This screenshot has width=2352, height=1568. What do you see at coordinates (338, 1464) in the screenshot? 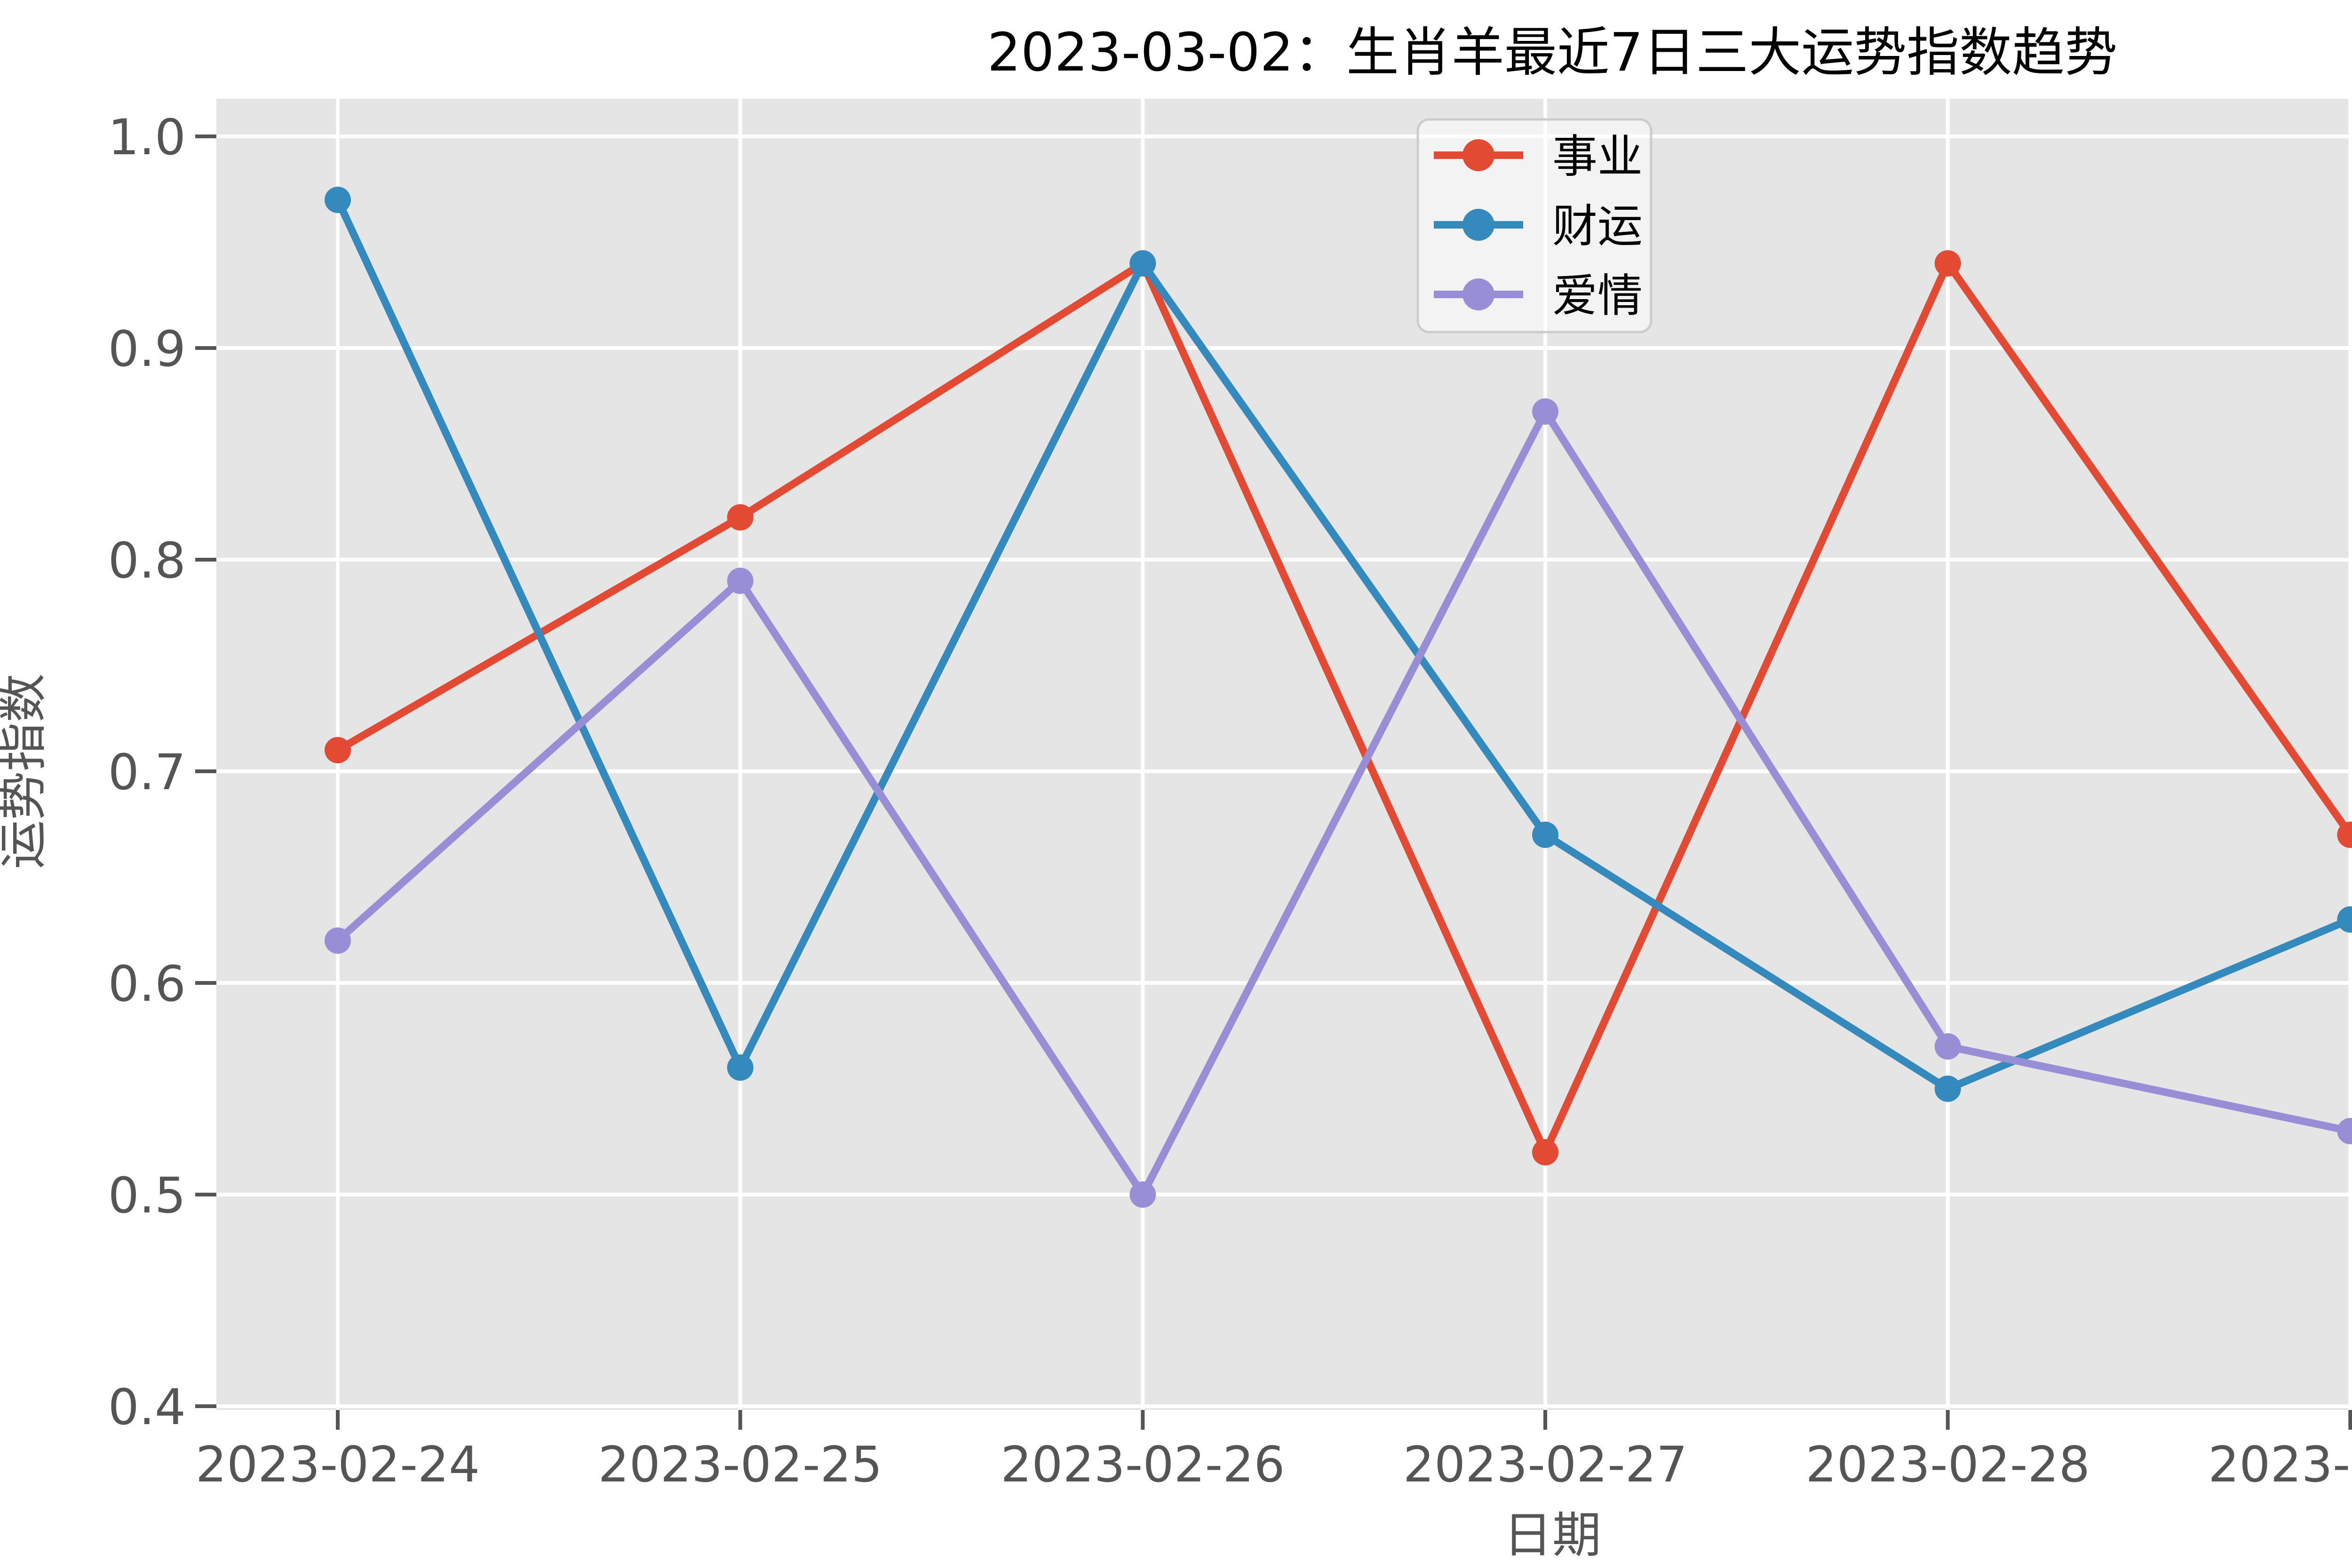
I see `x-tick-label: 2023-02-24` at bounding box center [338, 1464].